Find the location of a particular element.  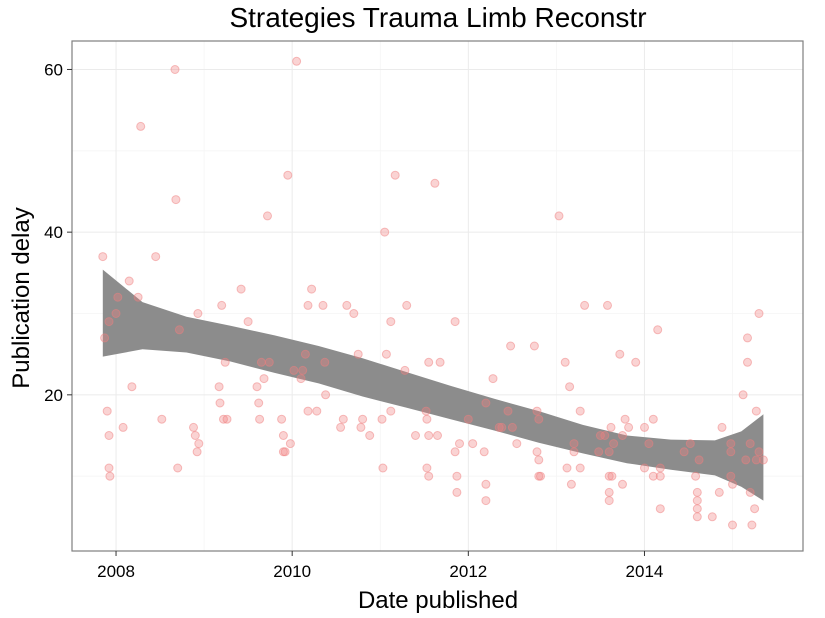

y-tick-label: 60 is located at coordinates (53, 69).